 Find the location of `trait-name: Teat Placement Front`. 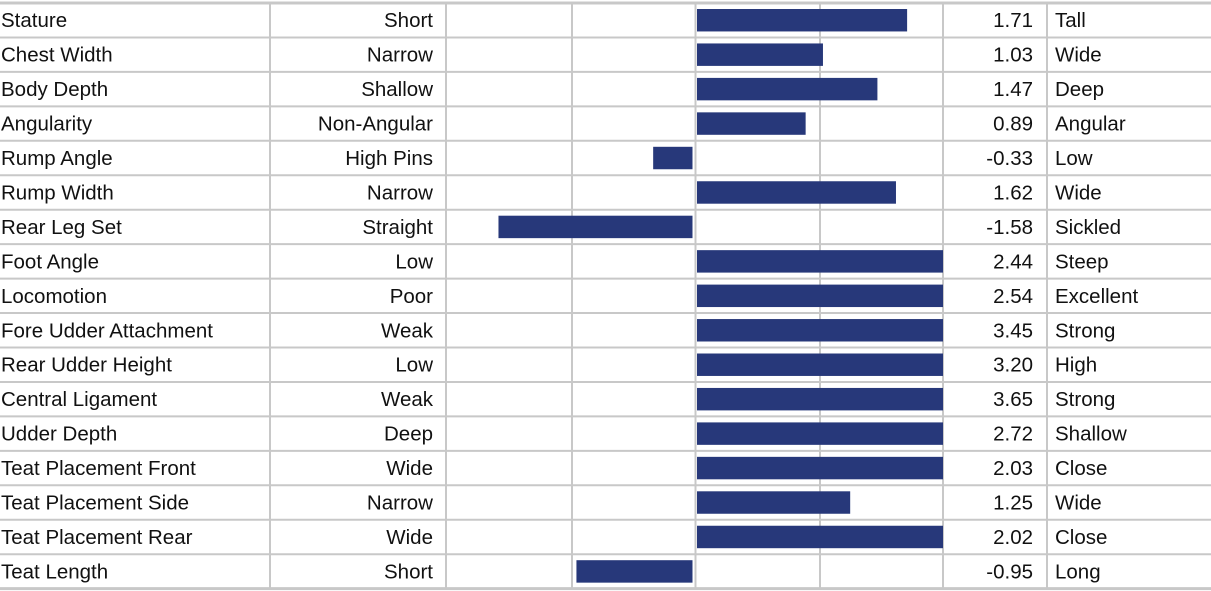

trait-name: Teat Placement Front is located at coordinates (98, 468).